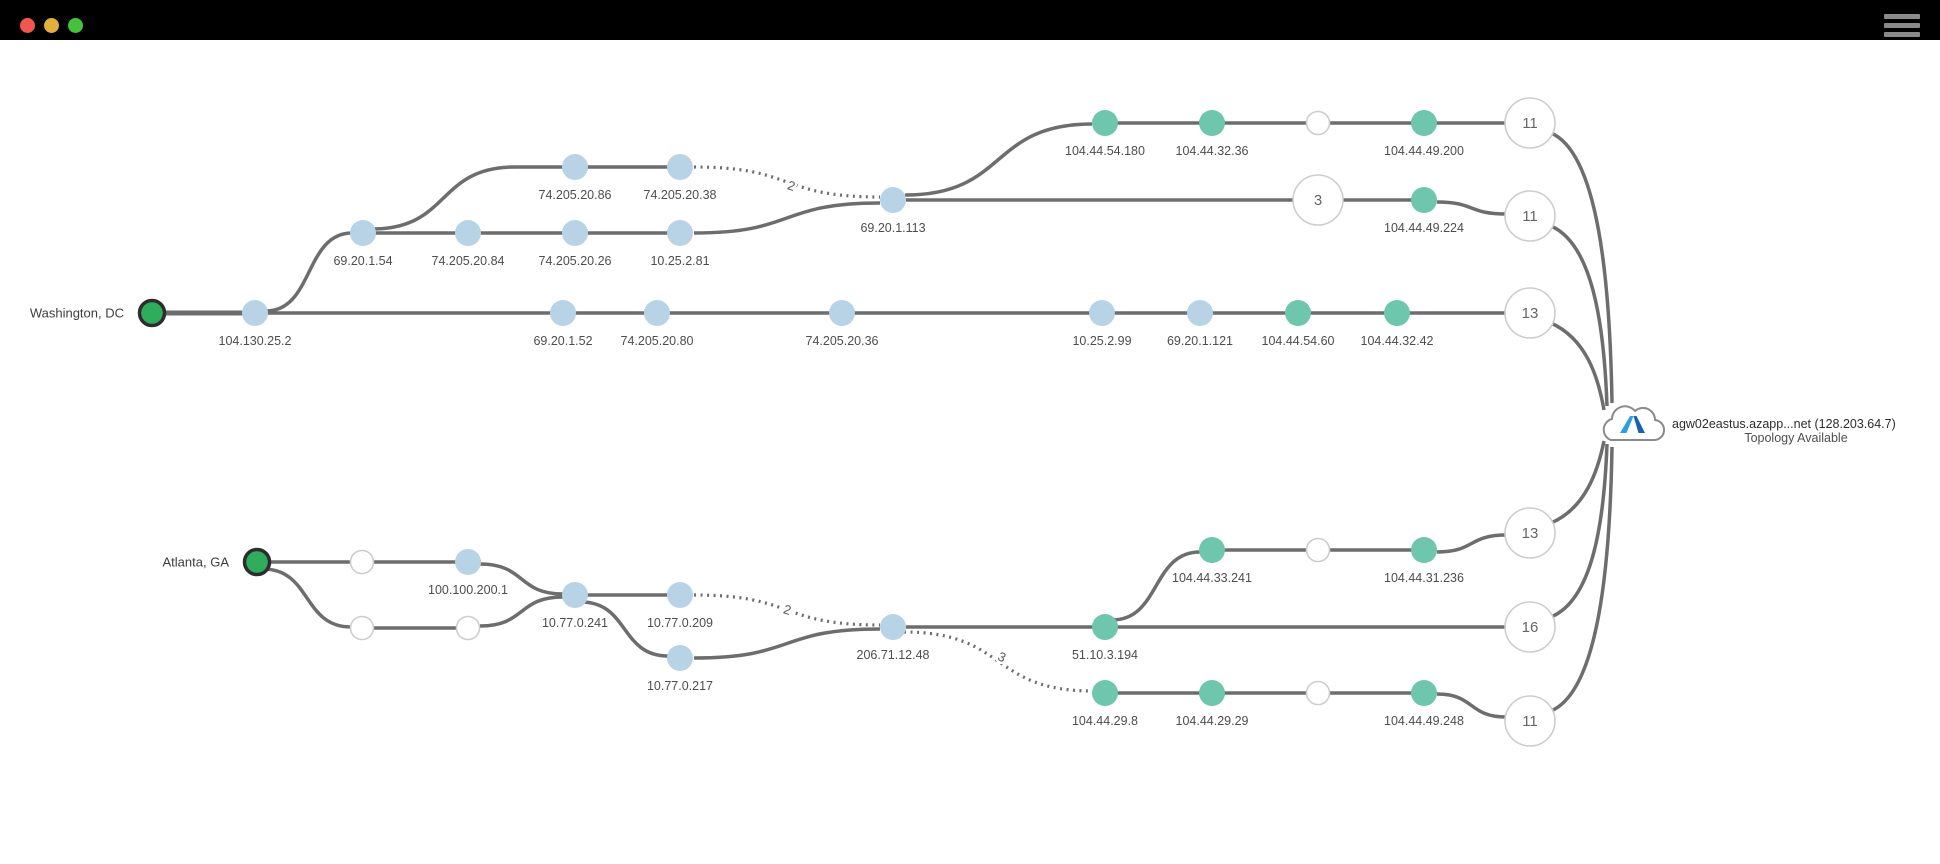 The image size is (1940, 864). What do you see at coordinates (1902, 25) in the screenshot?
I see `menu-button` at bounding box center [1902, 25].